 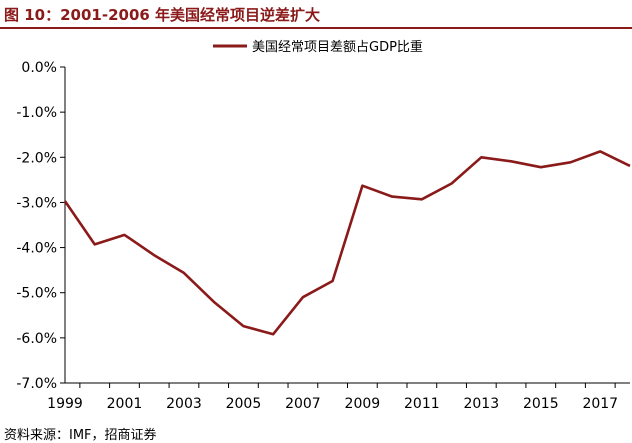 What do you see at coordinates (541, 404) in the screenshot?
I see `x-tick-label: 2015` at bounding box center [541, 404].